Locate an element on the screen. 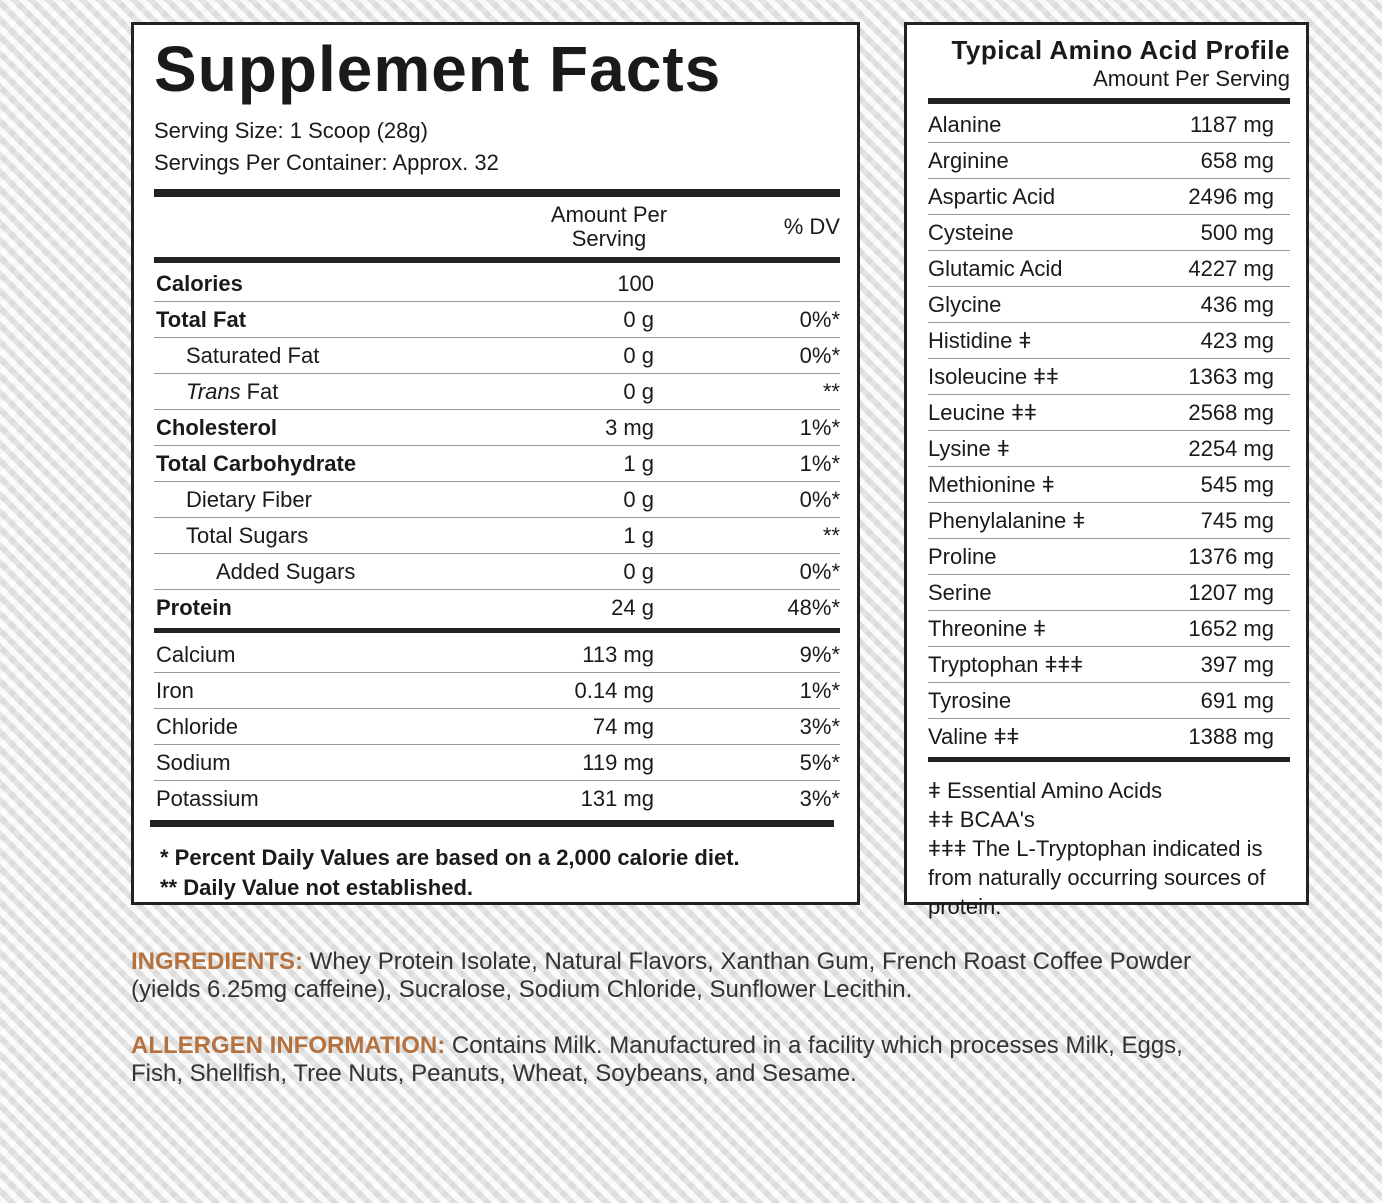  amino-acid-amount: 423 mg is located at coordinates (1237, 340).